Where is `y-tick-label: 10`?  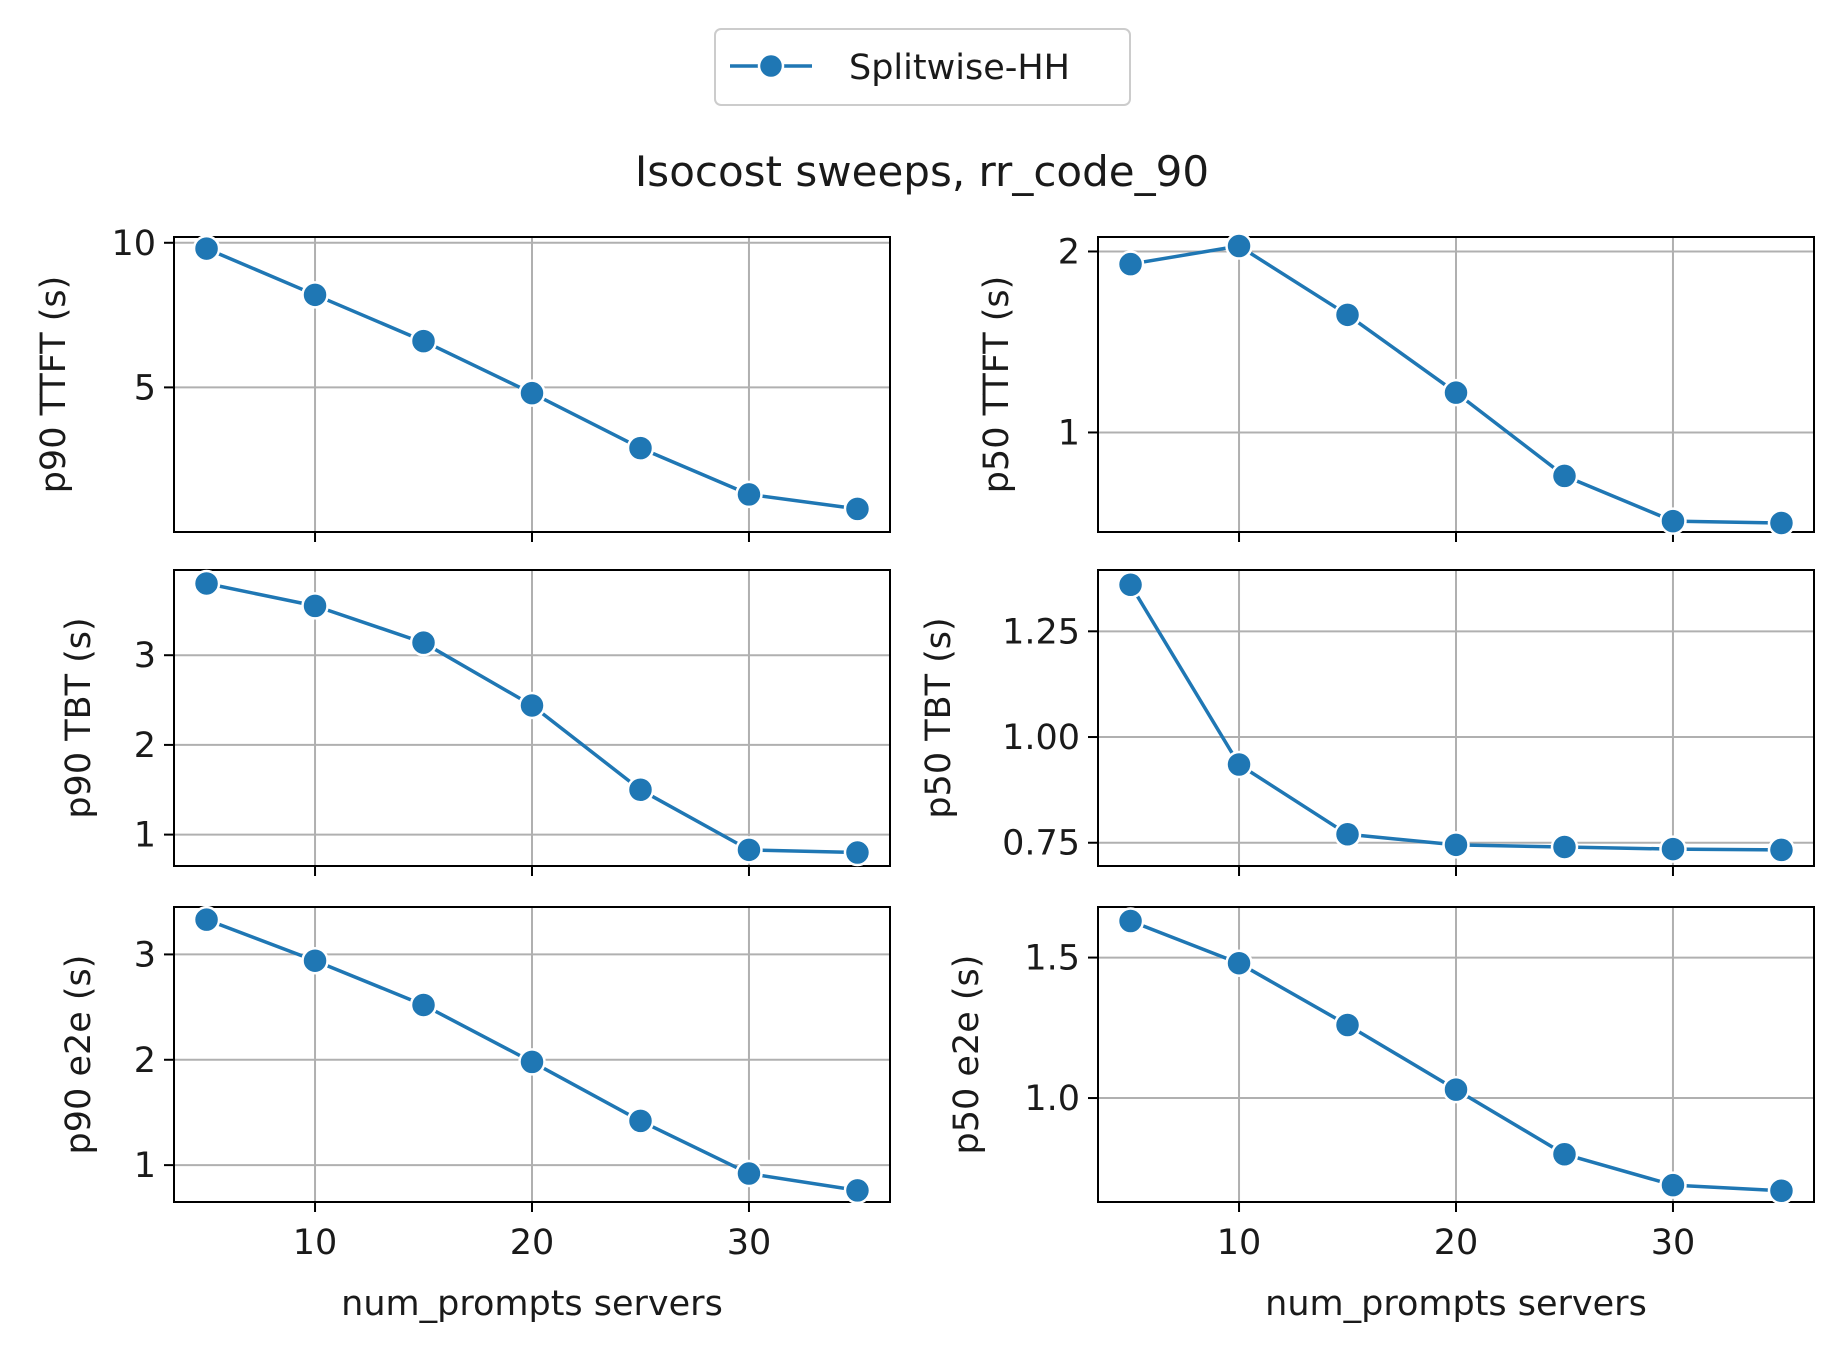
y-tick-label: 10 is located at coordinates (133, 244).